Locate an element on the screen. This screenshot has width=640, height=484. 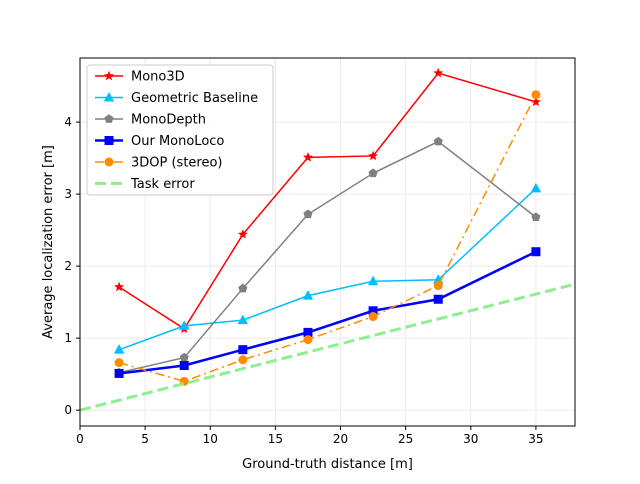
y-tick-label: 2 is located at coordinates (68, 266).